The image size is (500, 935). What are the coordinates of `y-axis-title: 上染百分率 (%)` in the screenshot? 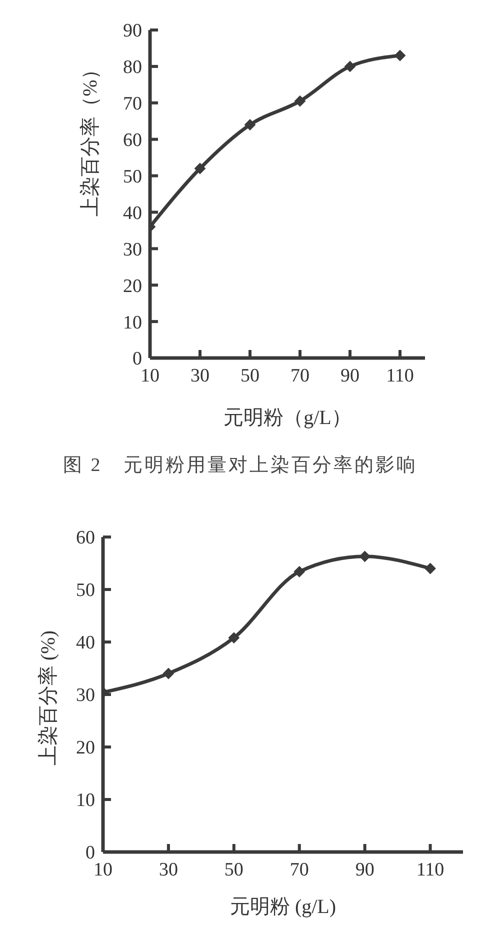 It's located at (48, 698).